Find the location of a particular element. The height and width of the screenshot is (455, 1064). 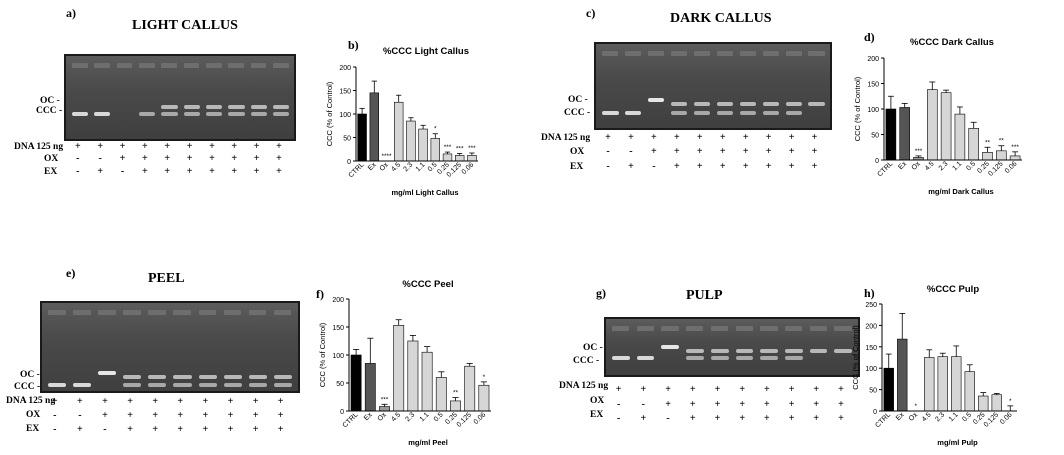

y-axis-label: CCC (% of Control) is located at coordinates (855, 357).